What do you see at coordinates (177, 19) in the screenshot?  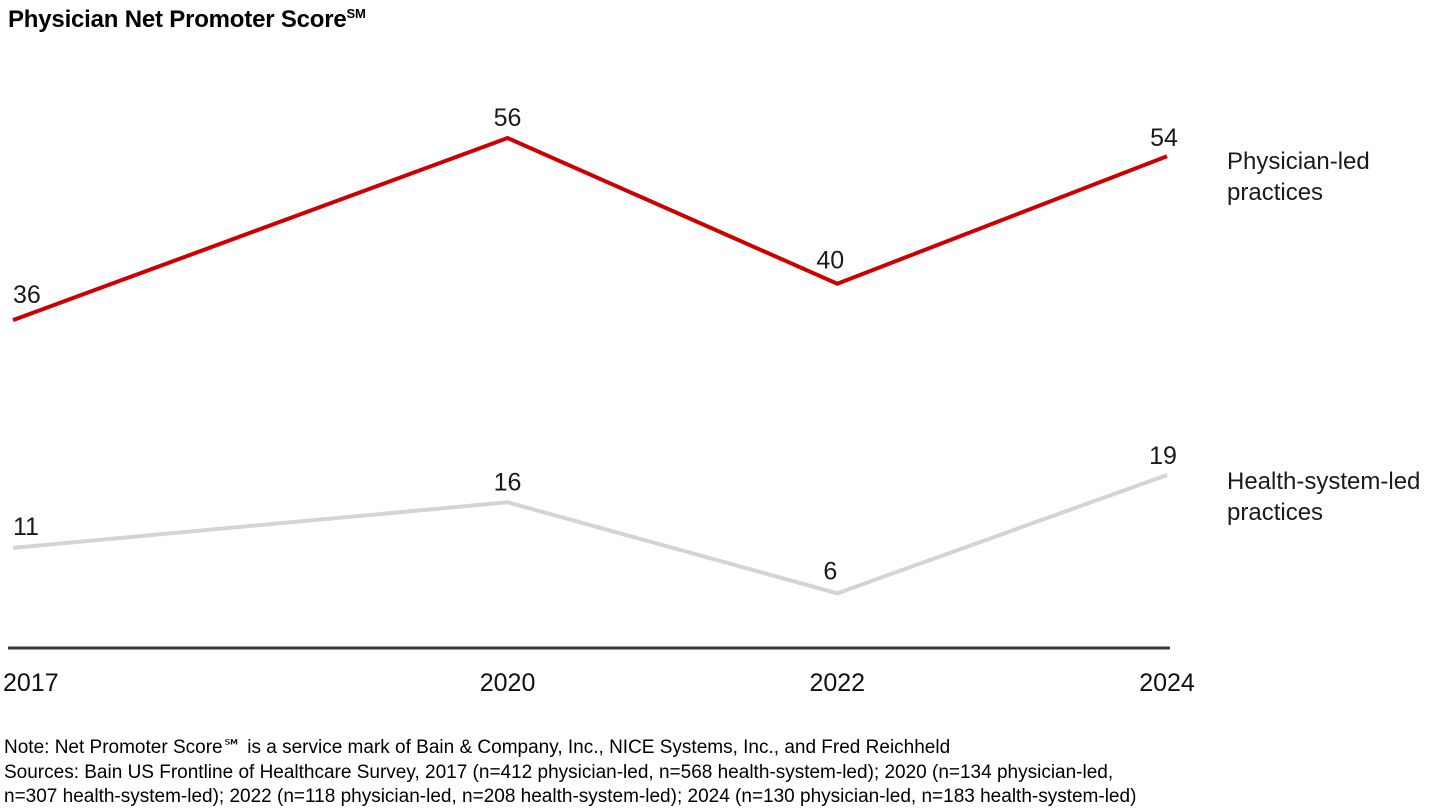 I see `chart-title-text: Physician Net Promoter Score` at bounding box center [177, 19].